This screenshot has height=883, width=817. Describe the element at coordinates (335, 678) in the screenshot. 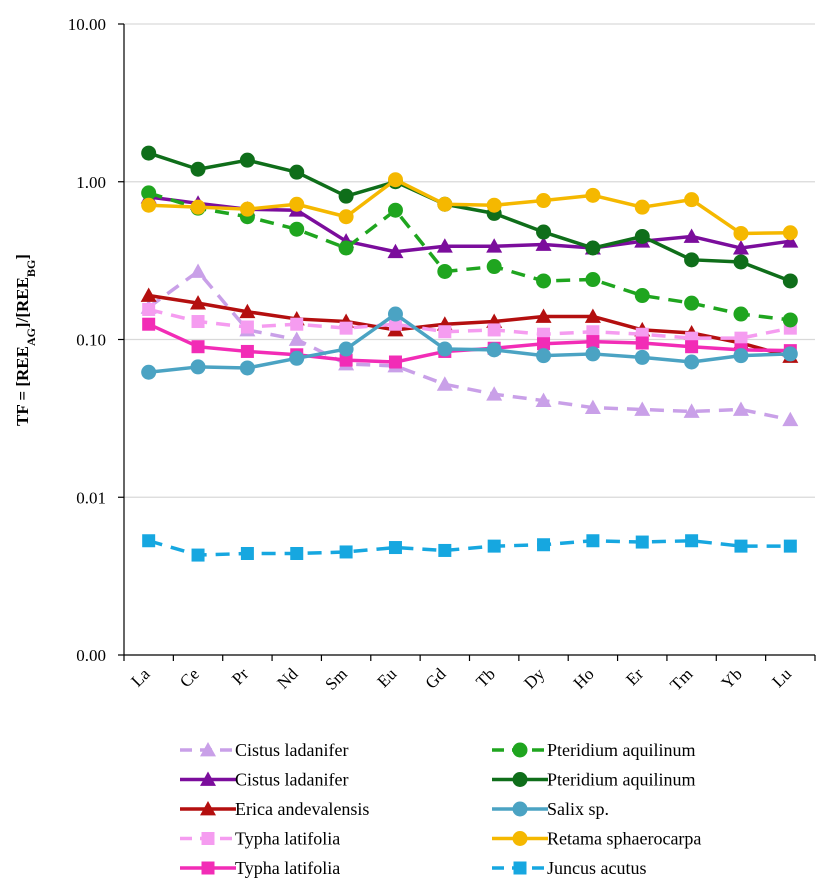

I see `x-tick-label: Sm` at that location.